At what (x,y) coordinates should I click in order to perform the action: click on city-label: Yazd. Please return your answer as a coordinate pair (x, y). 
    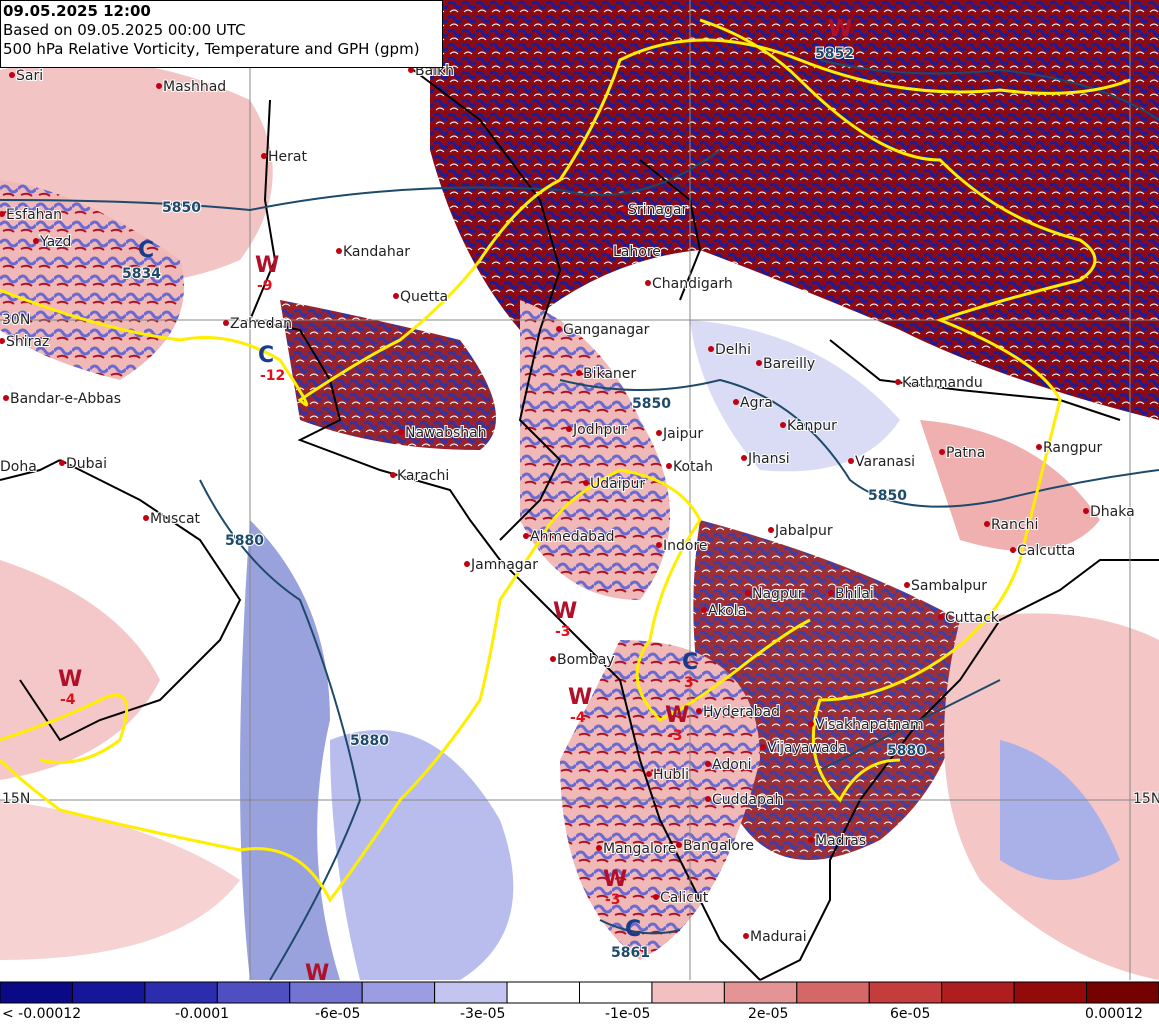
    Looking at the image, I should click on (55, 242).